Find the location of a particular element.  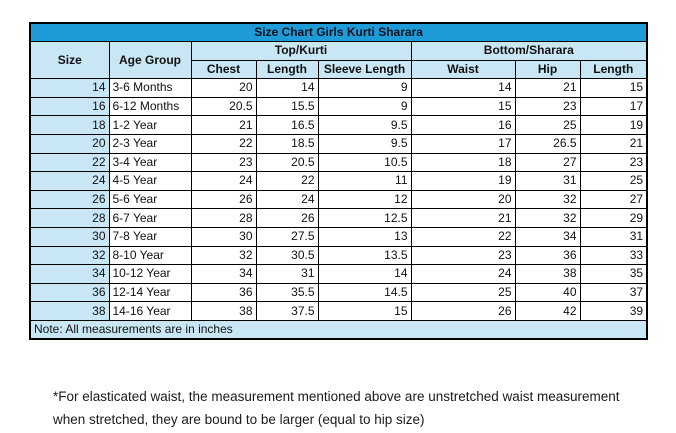

measurement-cell: 37 is located at coordinates (613, 292).